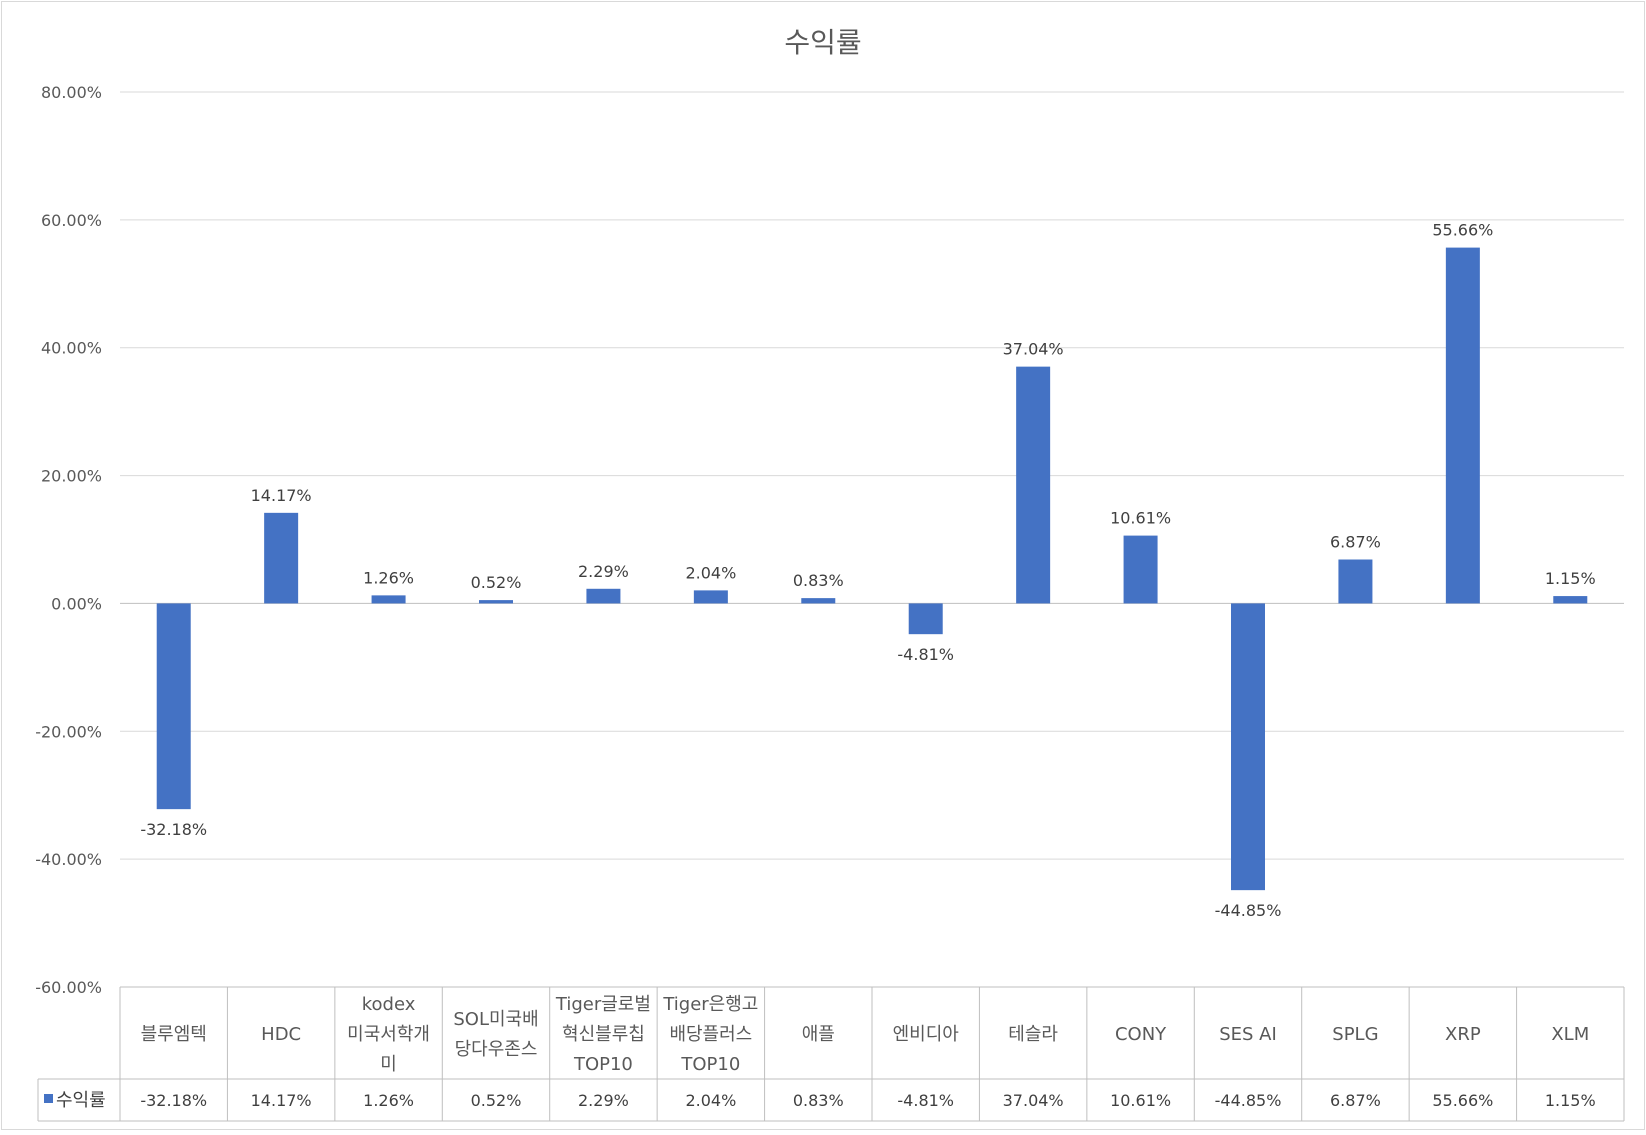 The height and width of the screenshot is (1135, 1646). What do you see at coordinates (603, 571) in the screenshot?
I see `data-label: 2.29%` at bounding box center [603, 571].